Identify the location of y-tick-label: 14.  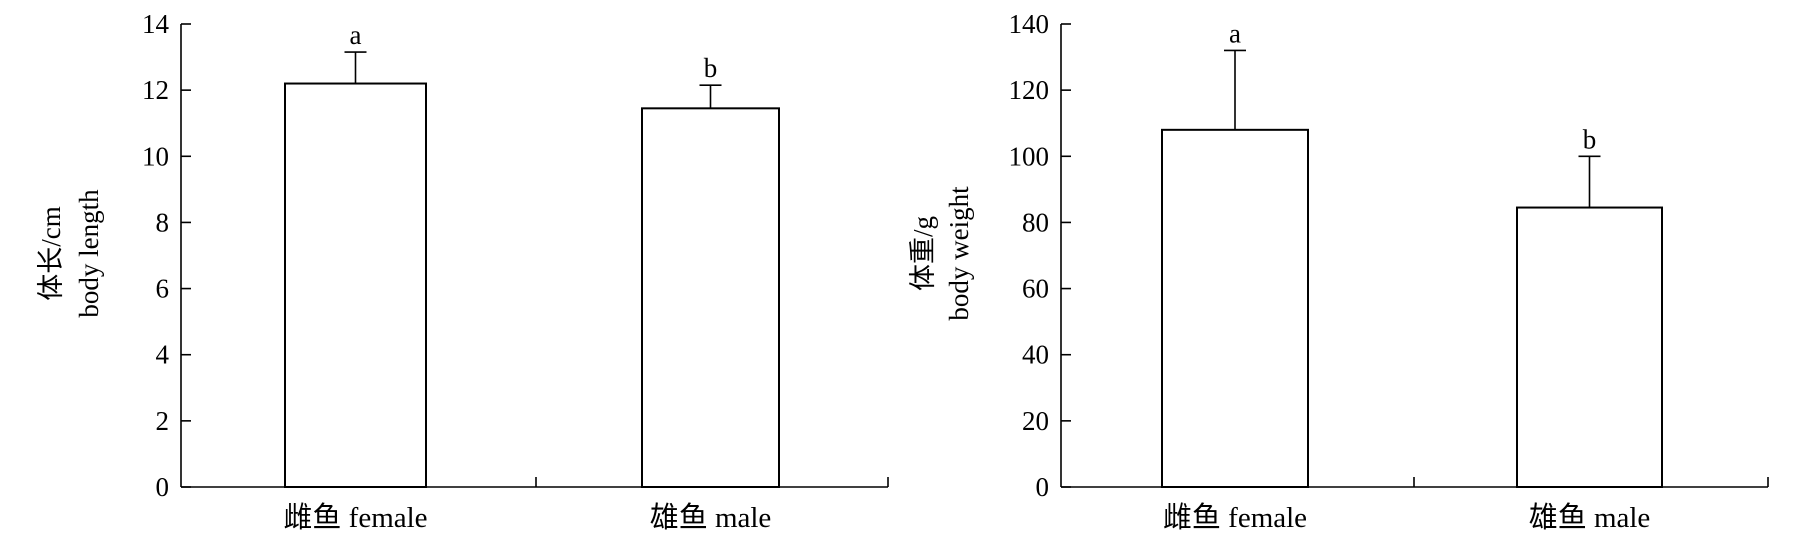
(156, 24).